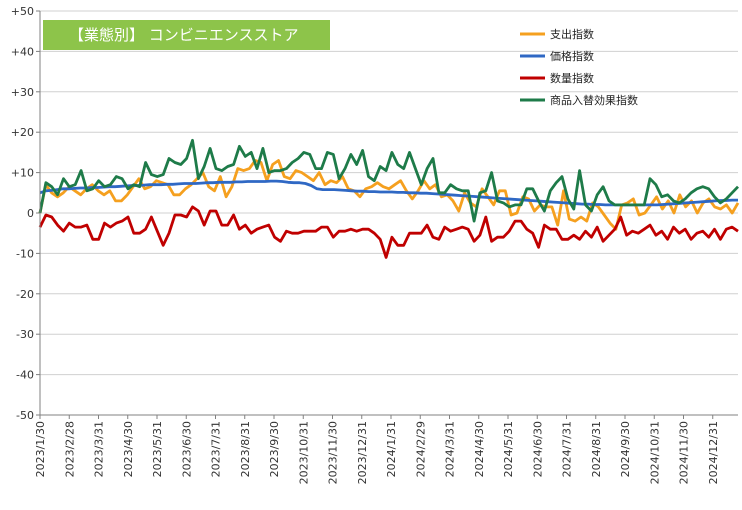 The height and width of the screenshot is (510, 742). What do you see at coordinates (450, 449) in the screenshot?
I see `x-tick-label: 2024/3/31` at bounding box center [450, 449].